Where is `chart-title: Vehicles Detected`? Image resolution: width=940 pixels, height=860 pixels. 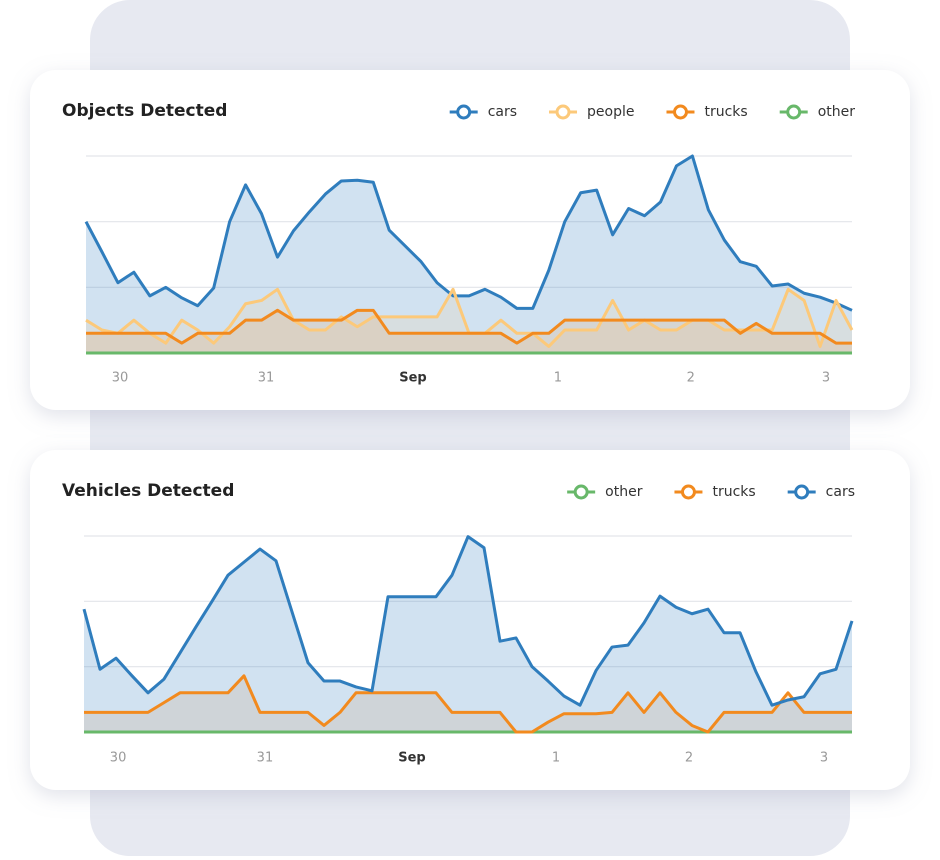 chart-title: Vehicles Detected is located at coordinates (148, 491).